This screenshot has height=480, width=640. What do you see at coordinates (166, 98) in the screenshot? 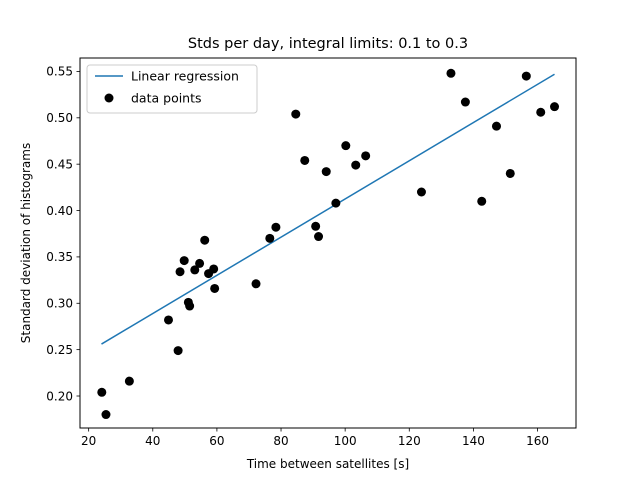
I see `legend-label-points: data points` at bounding box center [166, 98].